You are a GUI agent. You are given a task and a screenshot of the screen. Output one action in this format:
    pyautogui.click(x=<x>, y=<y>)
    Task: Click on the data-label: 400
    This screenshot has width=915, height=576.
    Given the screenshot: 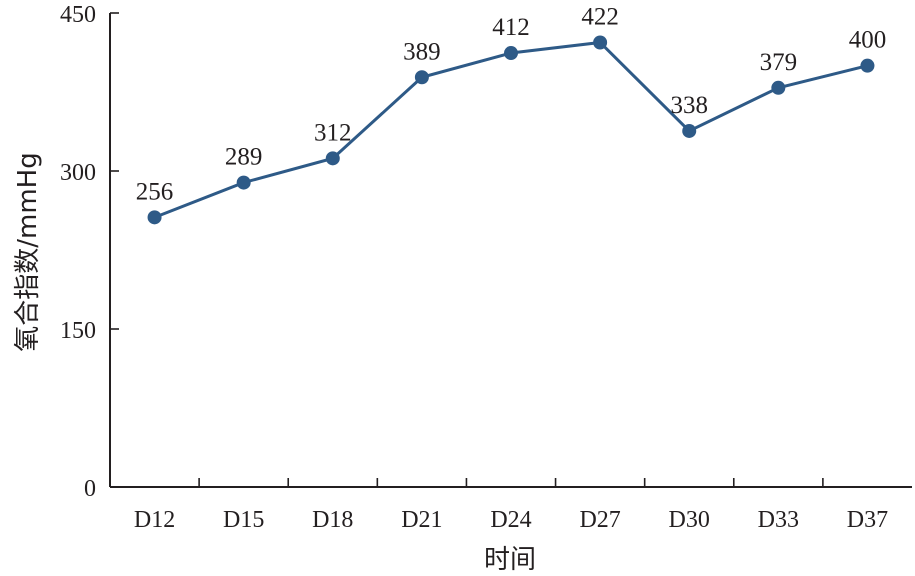 What is the action you would take?
    pyautogui.click(x=868, y=40)
    